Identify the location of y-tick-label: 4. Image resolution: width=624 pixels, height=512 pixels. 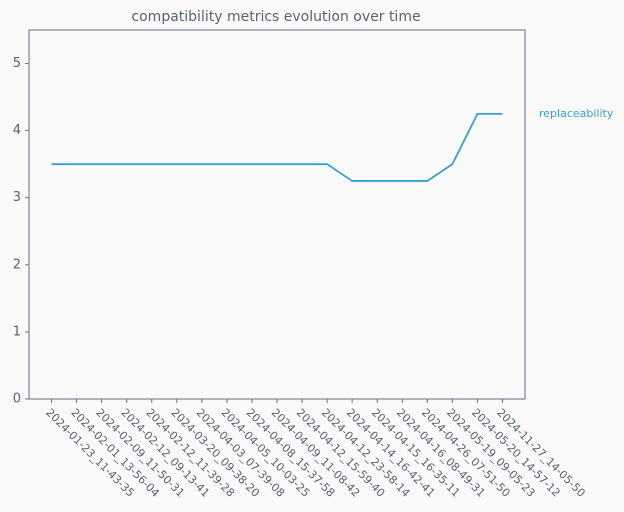
(17, 130).